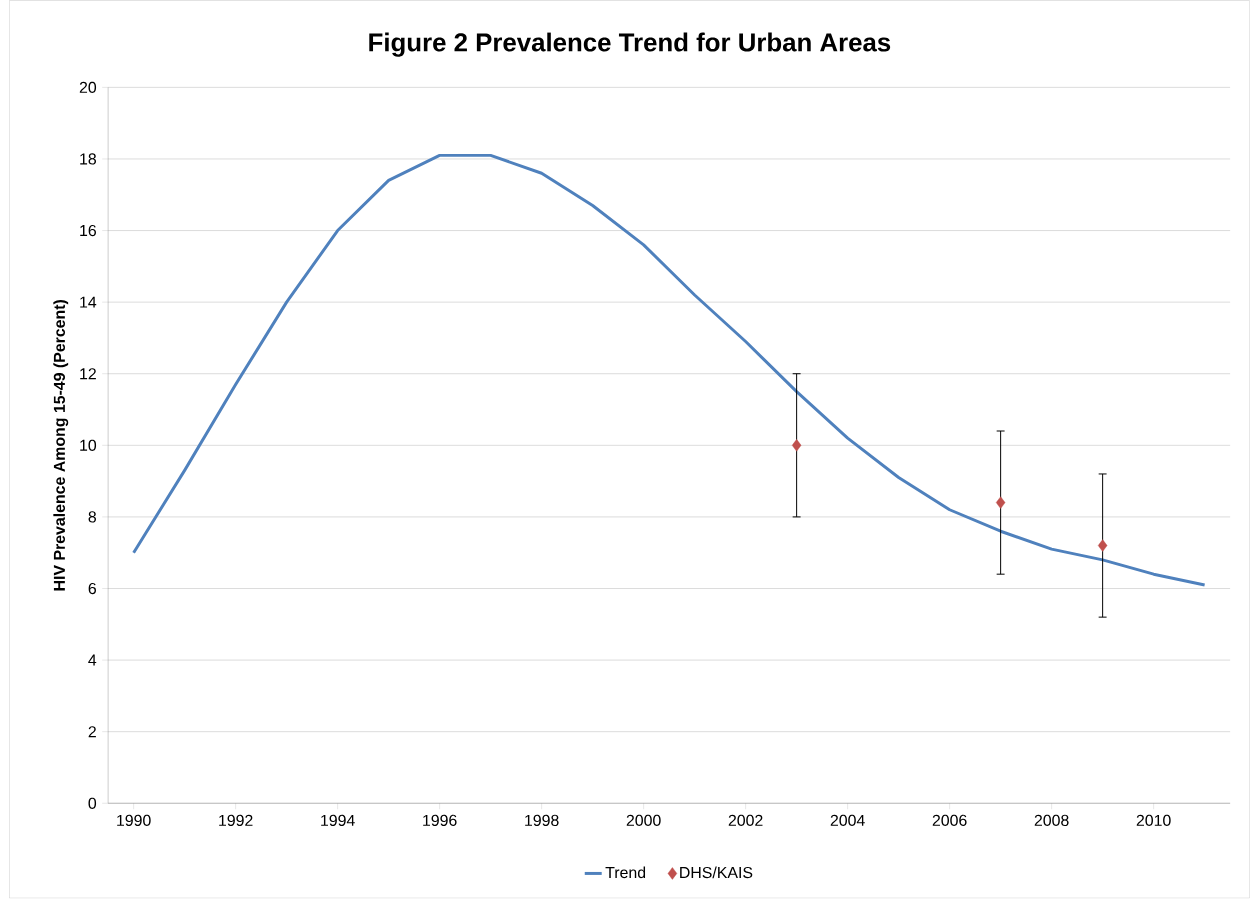 This screenshot has width=1250, height=899. I want to click on y-tick-label: 2, so click(92, 732).